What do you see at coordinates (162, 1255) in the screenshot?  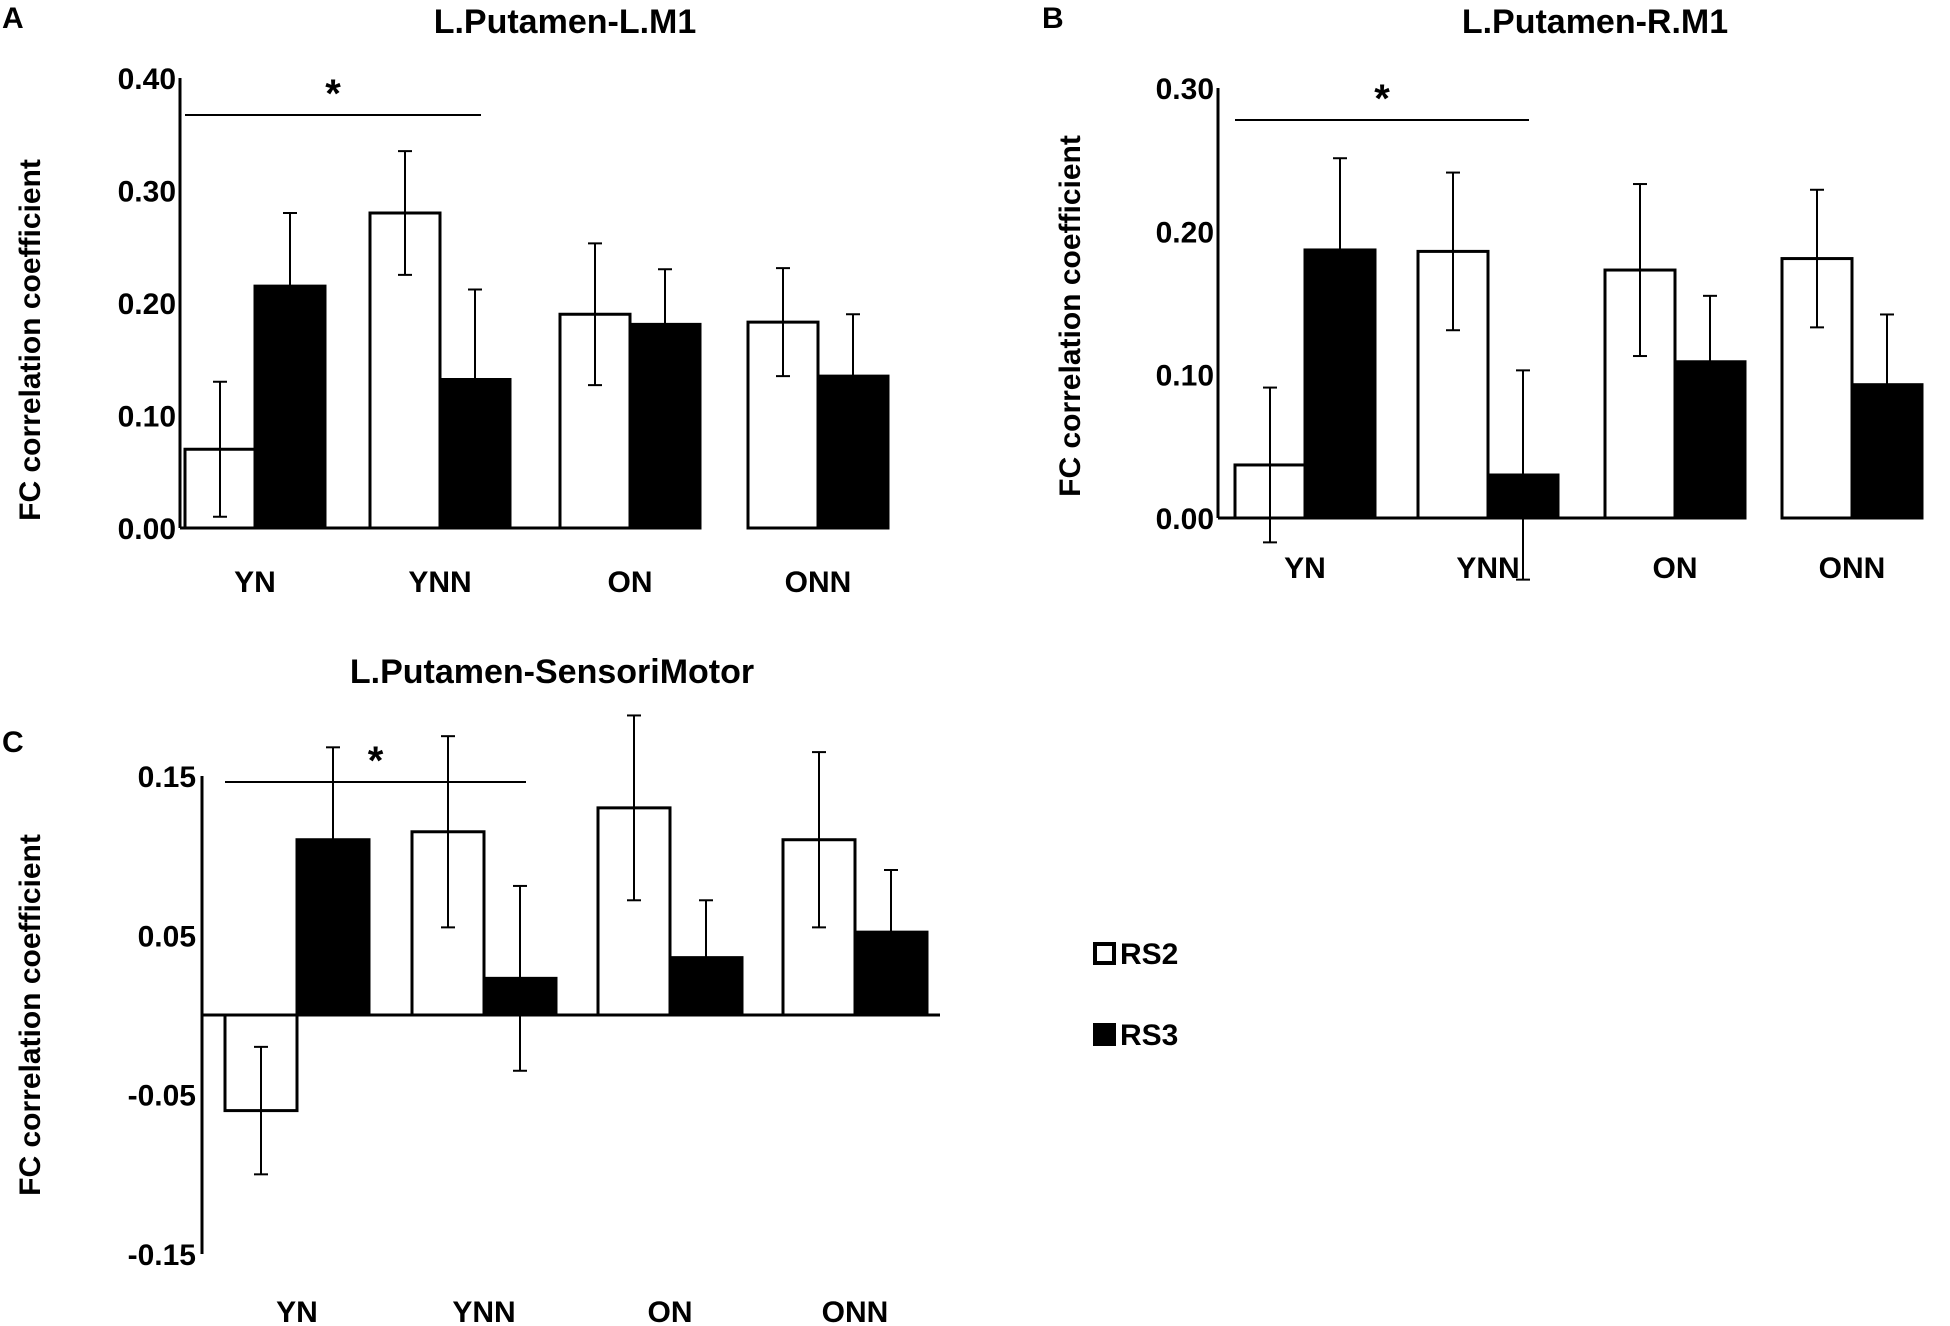 I see `y-tick-label-c: -0.15` at bounding box center [162, 1255].